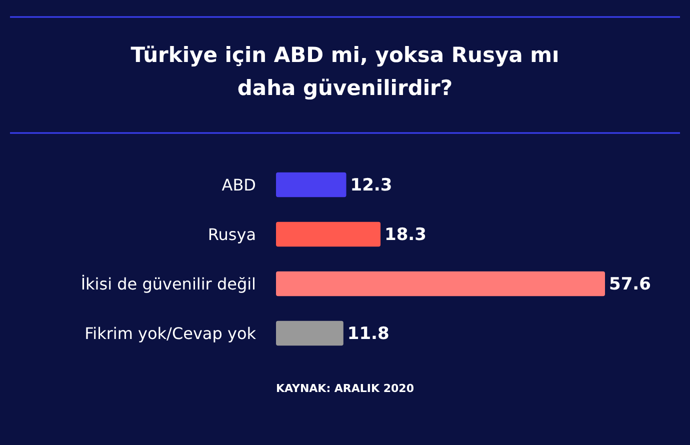 Image resolution: width=690 pixels, height=445 pixels. Describe the element at coordinates (368, 334) in the screenshot. I see `data-label: 11.8` at that location.